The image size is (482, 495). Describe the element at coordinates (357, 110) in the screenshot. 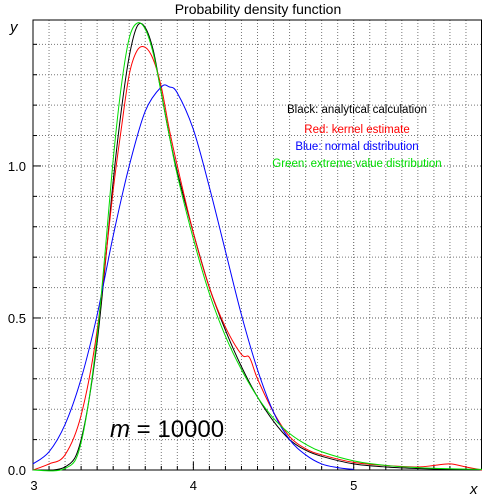

I see `legend-entry-black: Black: analytical calculation` at that location.